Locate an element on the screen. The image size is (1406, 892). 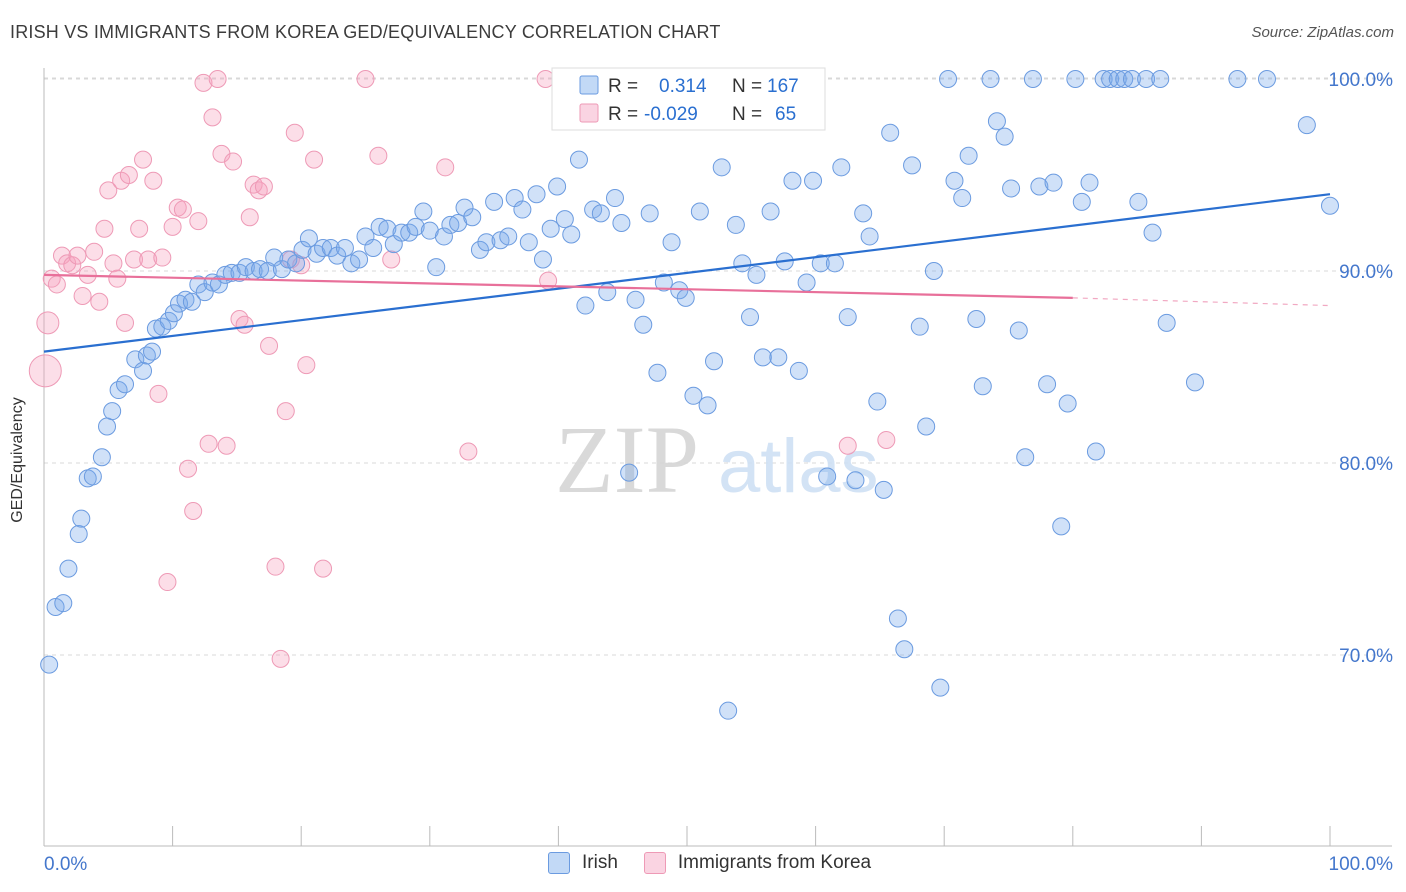
legend-irish-n-label: N = is located at coordinates (747, 86).